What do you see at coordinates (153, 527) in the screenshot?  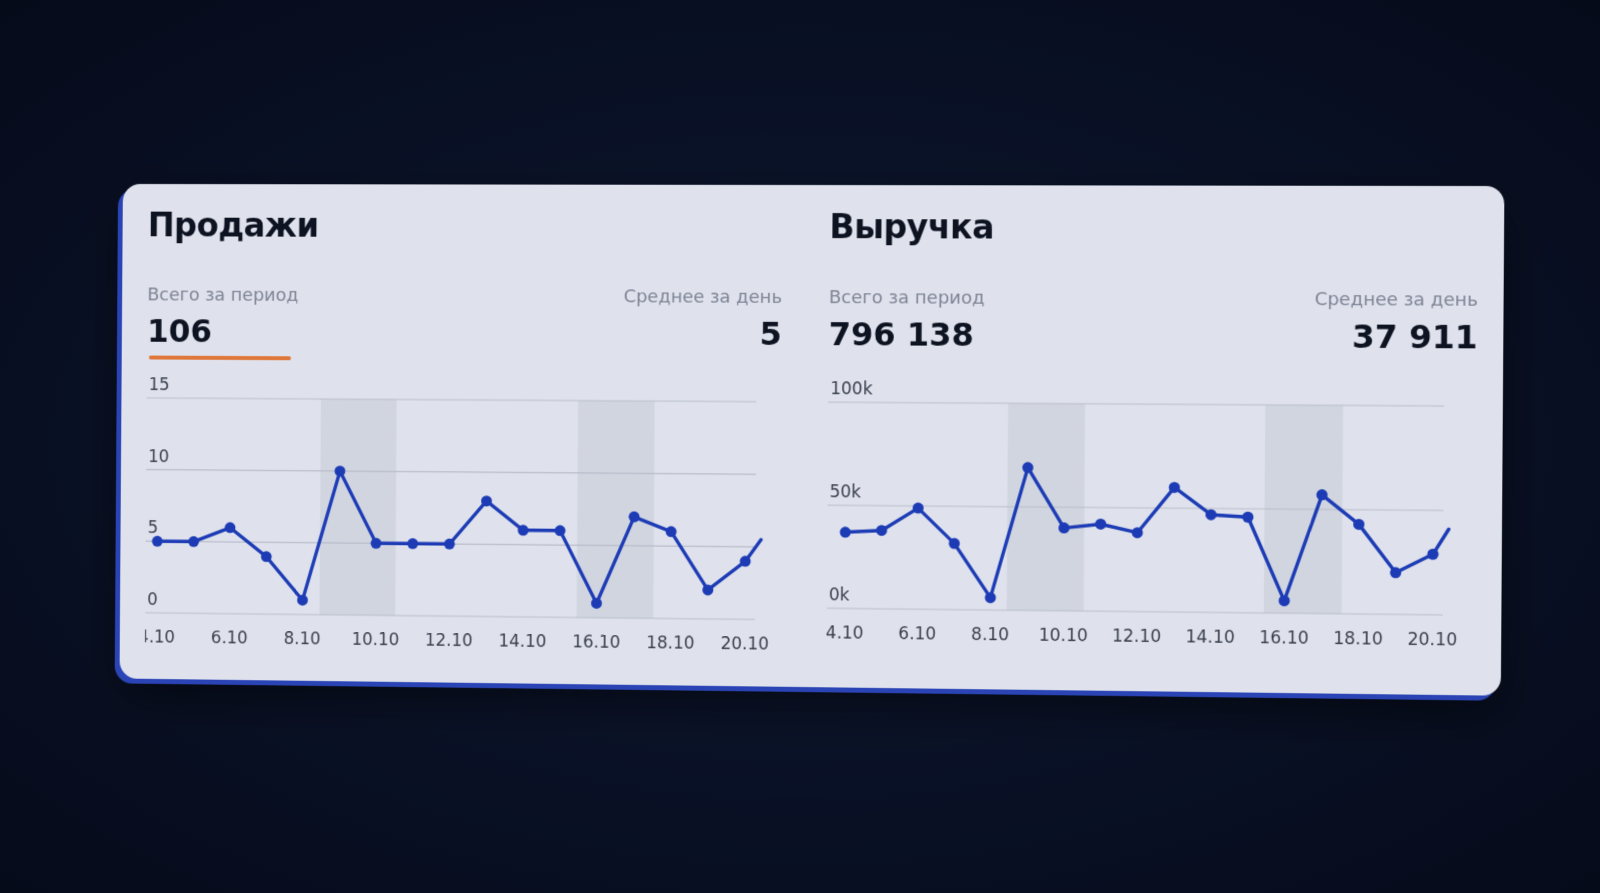 I see `sales-y-tick-label: 5` at bounding box center [153, 527].